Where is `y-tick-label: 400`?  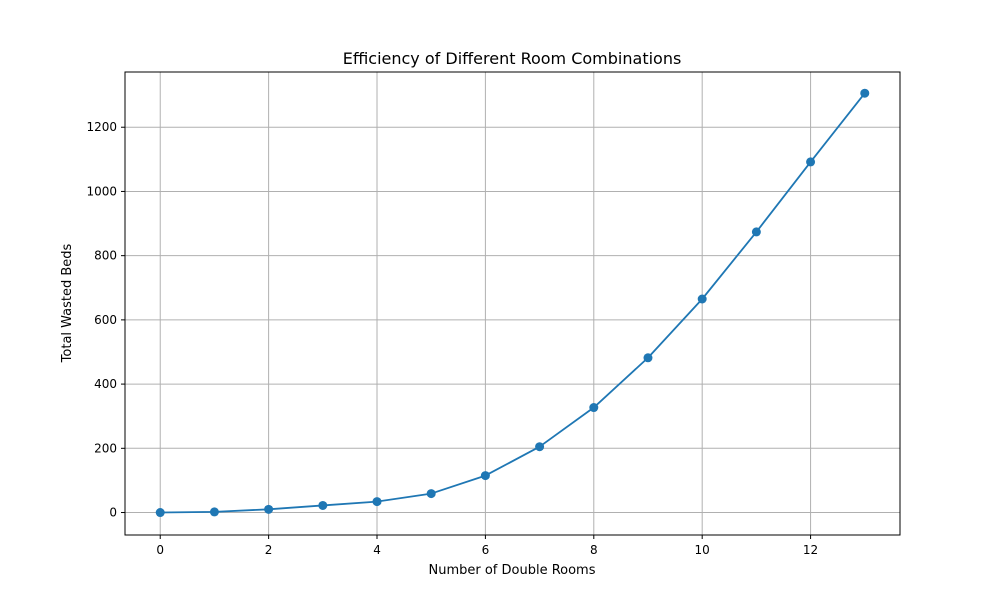
y-tick-label: 400 is located at coordinates (105, 384).